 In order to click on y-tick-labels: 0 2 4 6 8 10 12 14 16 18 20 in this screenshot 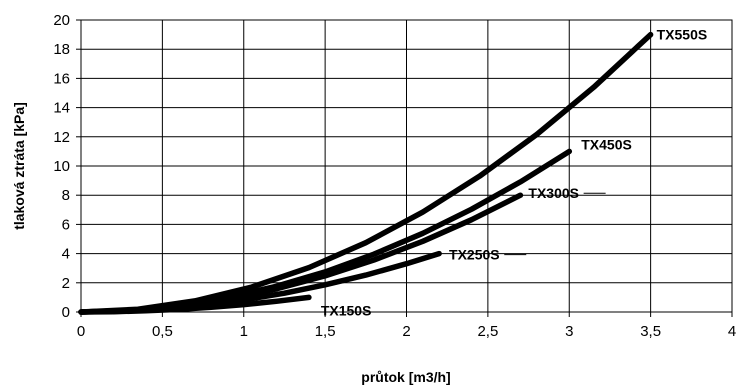, I will do `click(61, 166)`.